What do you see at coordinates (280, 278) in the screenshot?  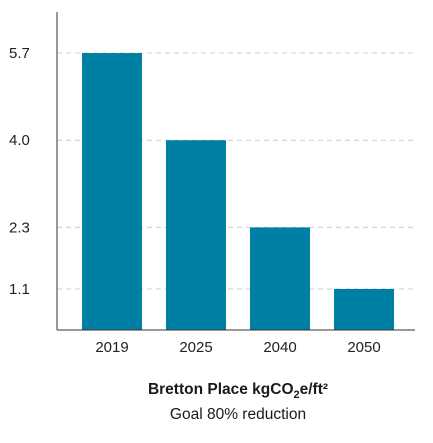 I see `bar-2040` at bounding box center [280, 278].